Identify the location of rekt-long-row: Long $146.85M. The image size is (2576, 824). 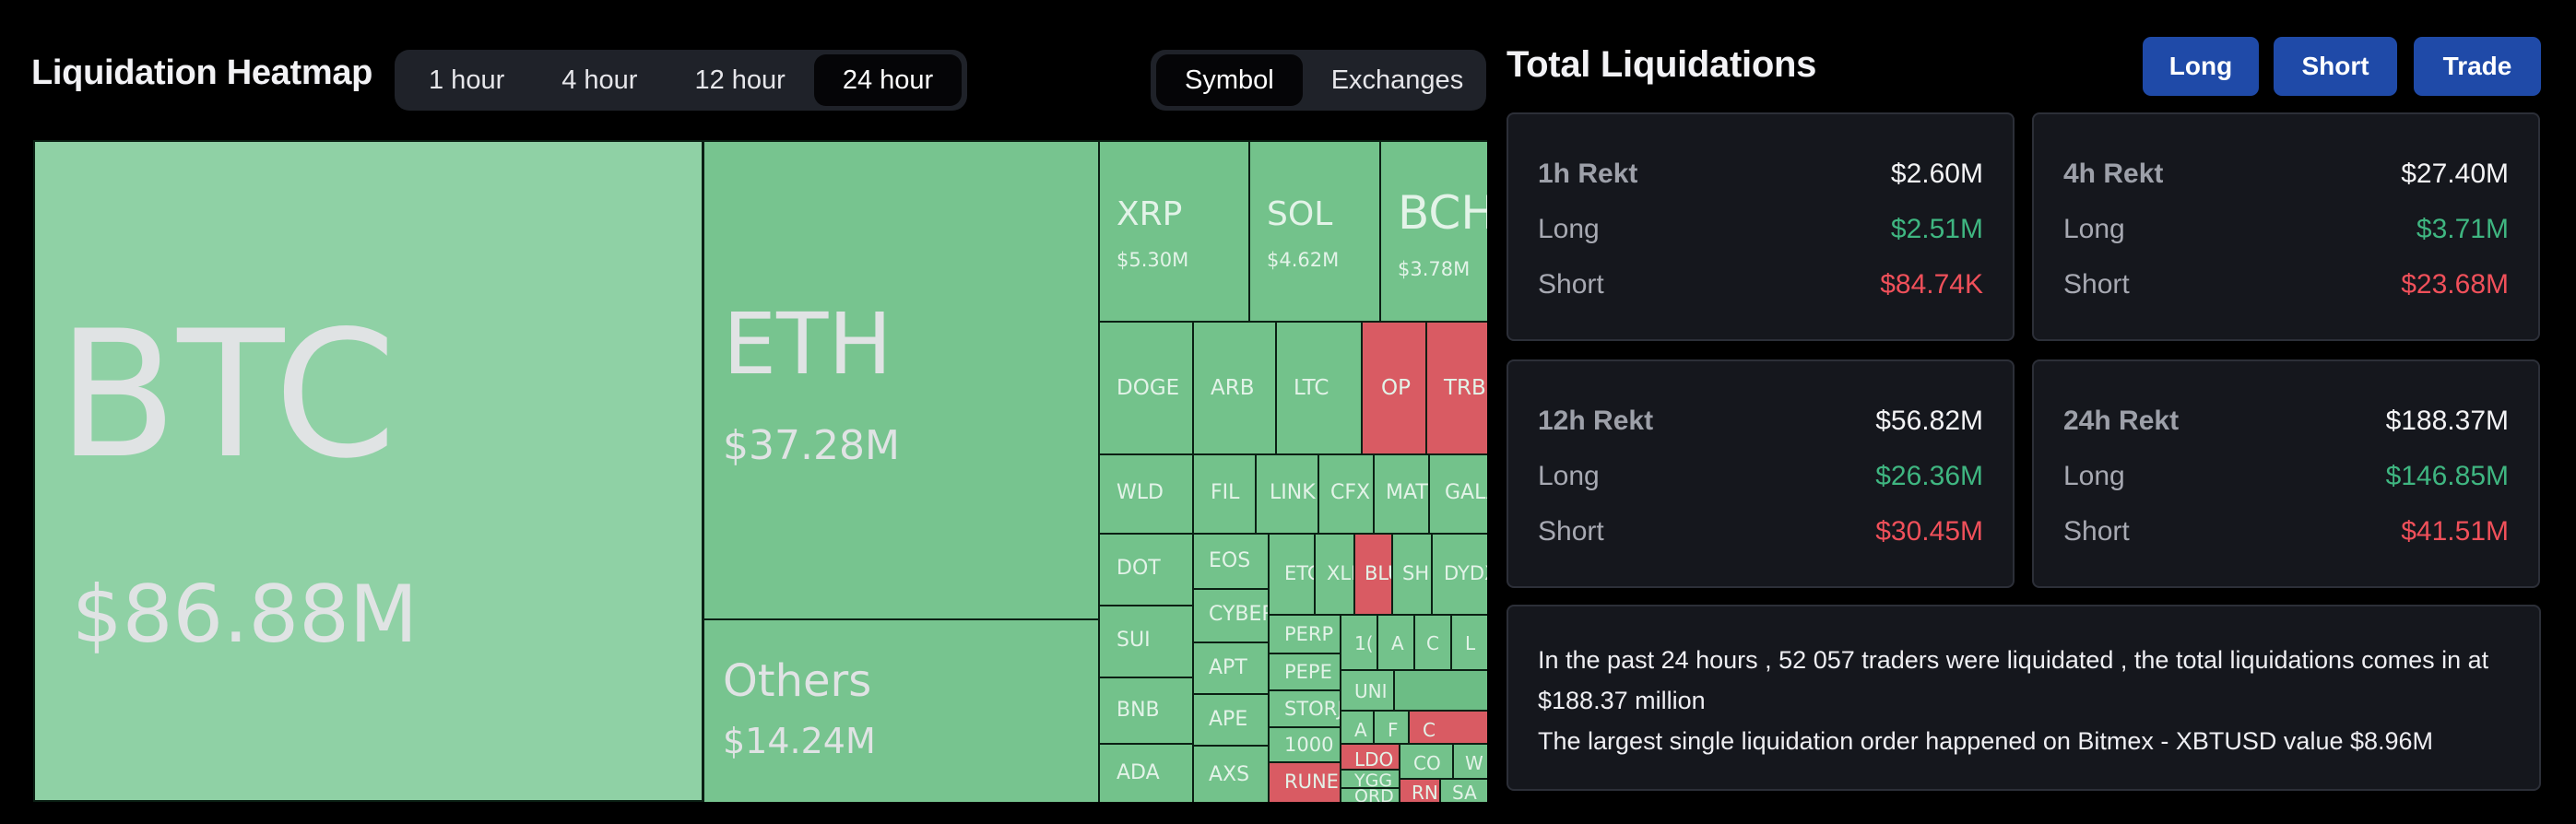
(2286, 480).